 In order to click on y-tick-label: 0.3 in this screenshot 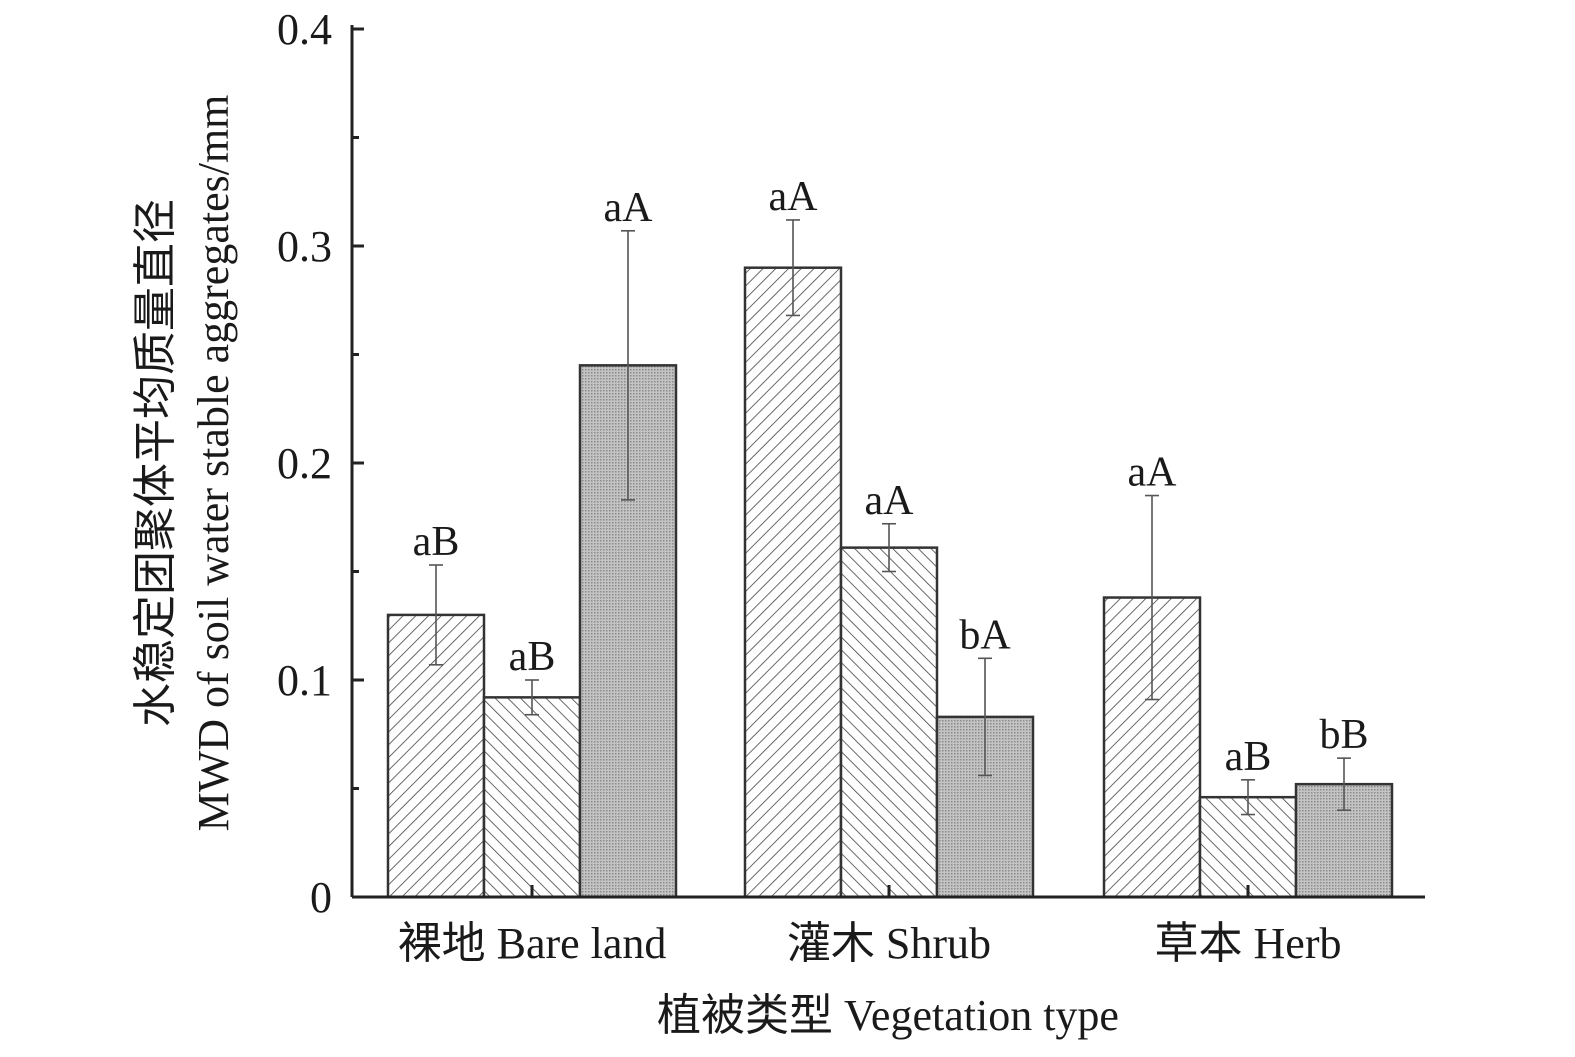, I will do `click(304, 246)`.